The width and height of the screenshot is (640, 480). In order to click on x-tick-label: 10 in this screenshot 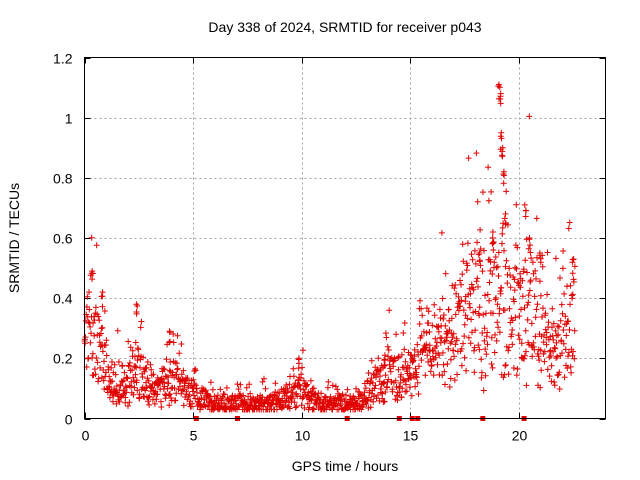, I will do `click(303, 436)`.